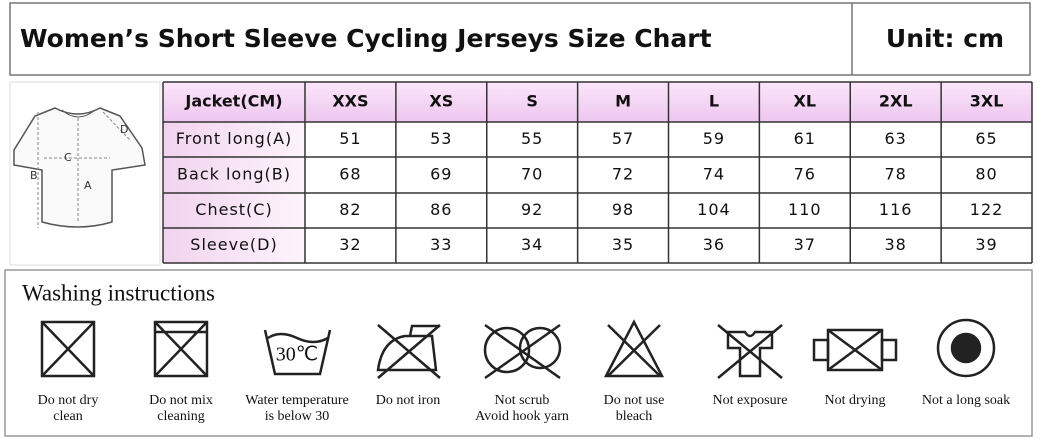 The image size is (1037, 439). I want to click on row-header: Sleeve(D), so click(233, 244).